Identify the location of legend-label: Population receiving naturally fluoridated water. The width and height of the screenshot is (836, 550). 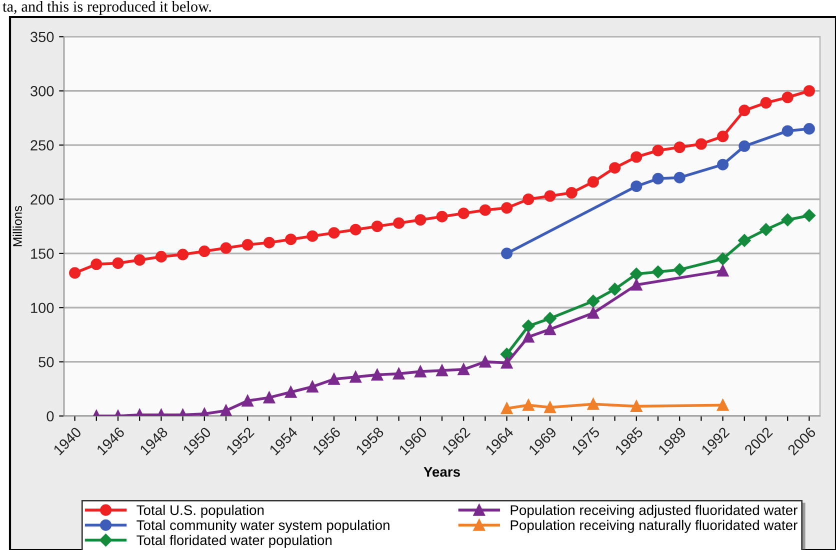
(654, 526).